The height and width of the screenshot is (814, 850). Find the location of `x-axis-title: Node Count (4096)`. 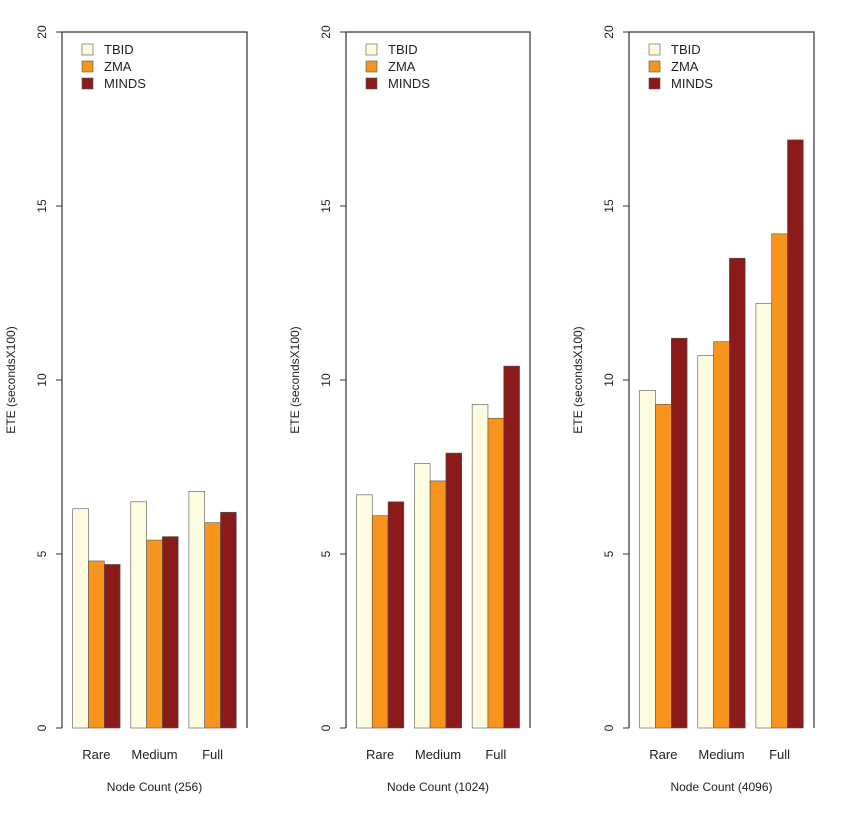

x-axis-title: Node Count (4096) is located at coordinates (721, 787).